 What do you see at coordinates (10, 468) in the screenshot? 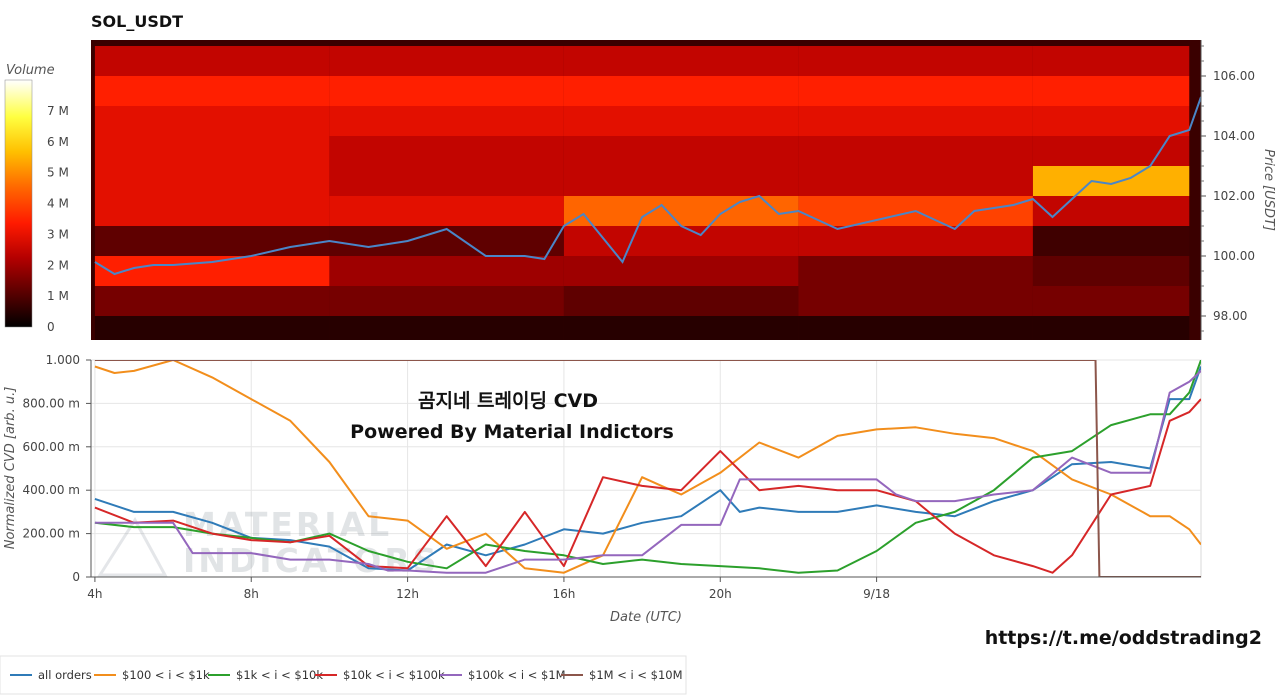
I see `cvd-y-axis-title: Normalized CVD [arb. u.]` at bounding box center [10, 468].